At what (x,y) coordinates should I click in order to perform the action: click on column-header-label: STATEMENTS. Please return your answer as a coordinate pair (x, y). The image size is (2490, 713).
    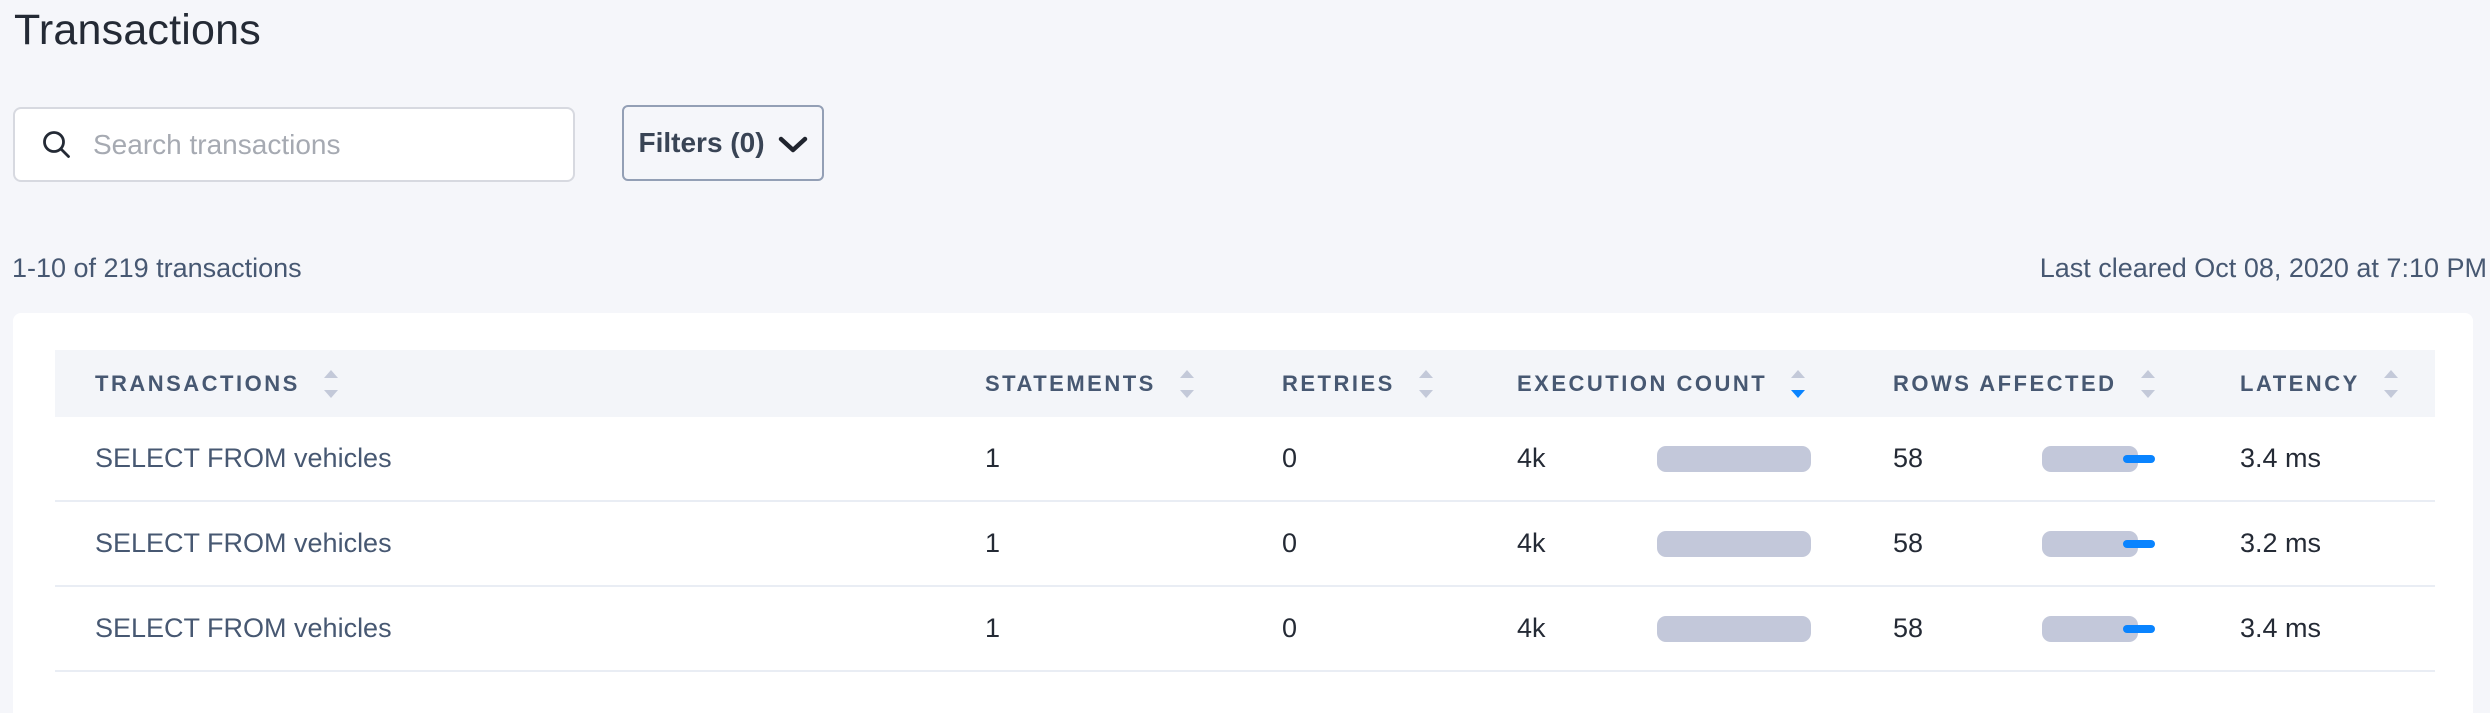
    Looking at the image, I should click on (1070, 383).